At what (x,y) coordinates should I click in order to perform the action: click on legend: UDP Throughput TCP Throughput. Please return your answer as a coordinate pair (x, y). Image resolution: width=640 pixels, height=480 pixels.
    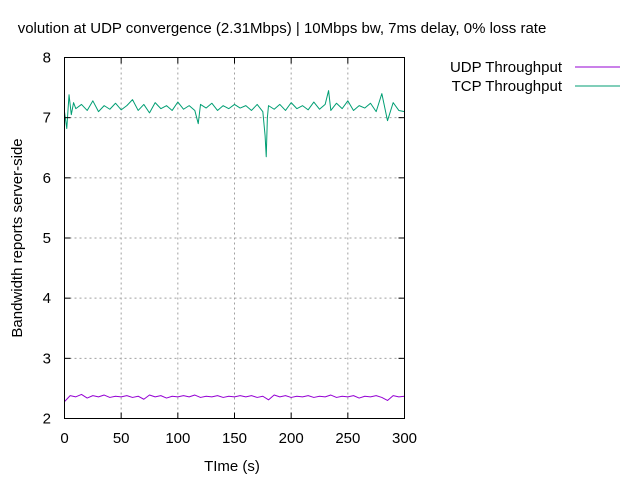
    Looking at the image, I should click on (535, 77).